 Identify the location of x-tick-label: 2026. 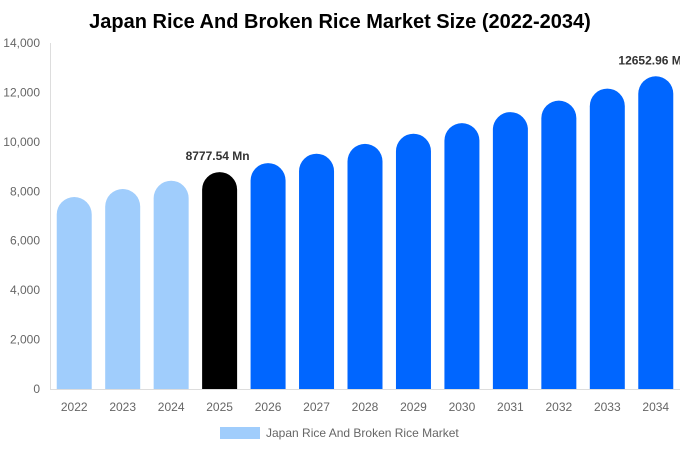
(268, 407).